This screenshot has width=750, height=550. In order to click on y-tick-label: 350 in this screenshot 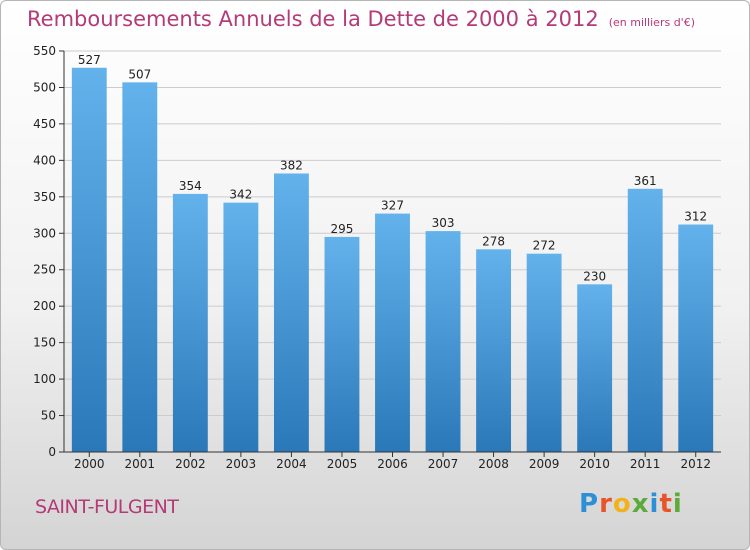, I will do `click(44, 197)`.